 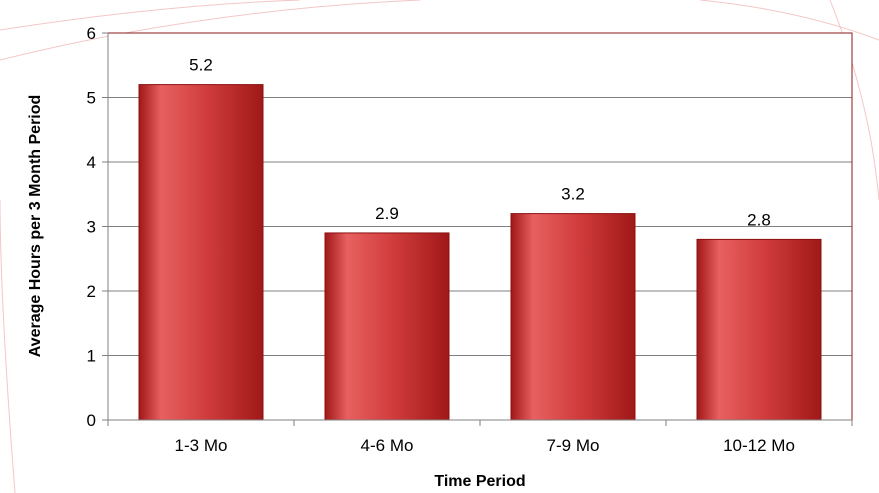 What do you see at coordinates (479, 481) in the screenshot?
I see `x-axis-title: Time Period` at bounding box center [479, 481].